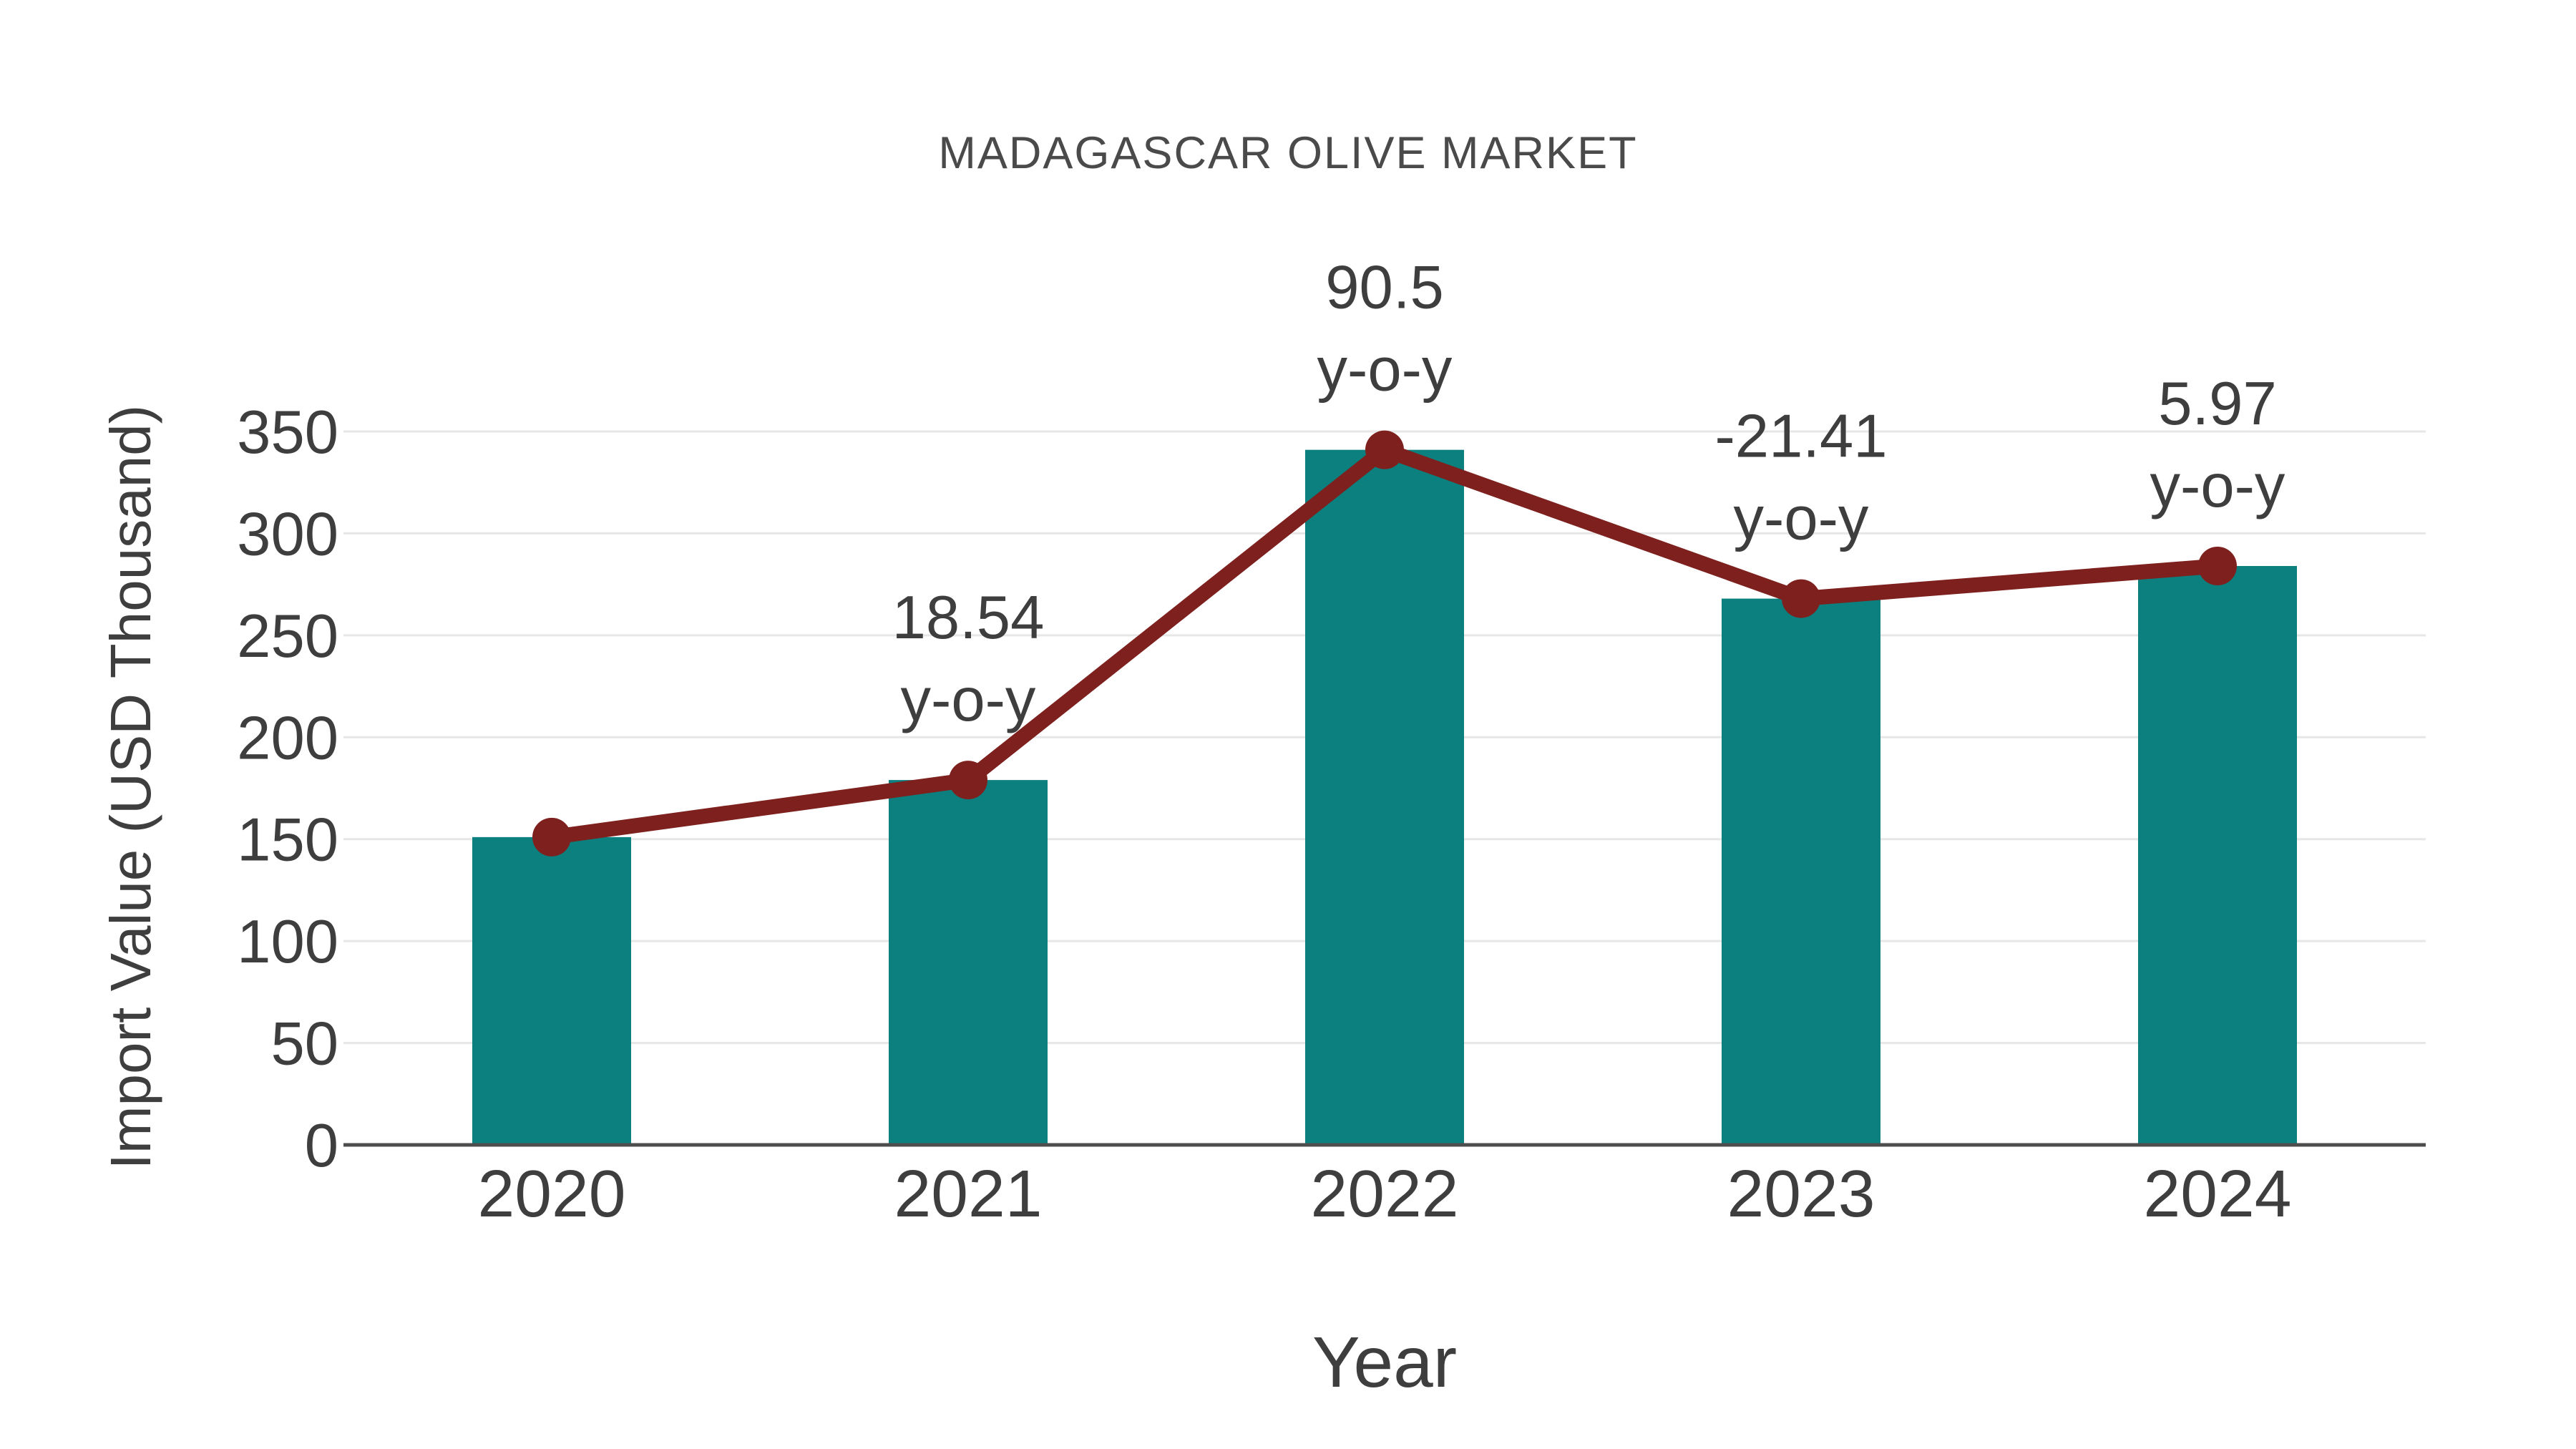  Describe the element at coordinates (2217, 404) in the screenshot. I see `yoy-value-2024: 5.97` at that location.